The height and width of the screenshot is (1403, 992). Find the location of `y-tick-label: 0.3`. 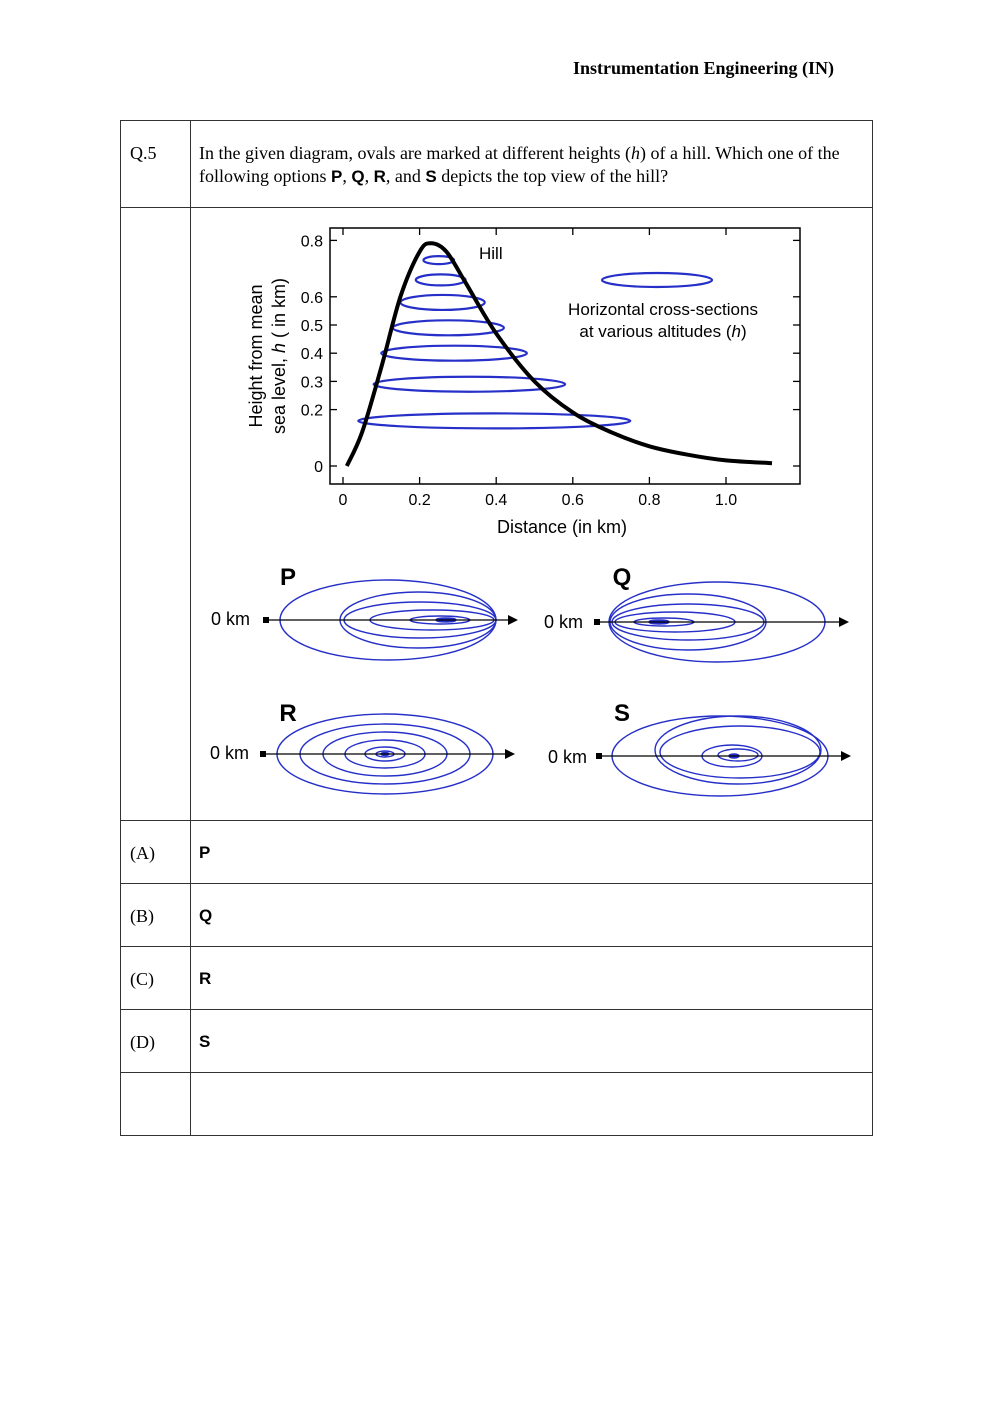

y-tick-label: 0.3 is located at coordinates (312, 382).